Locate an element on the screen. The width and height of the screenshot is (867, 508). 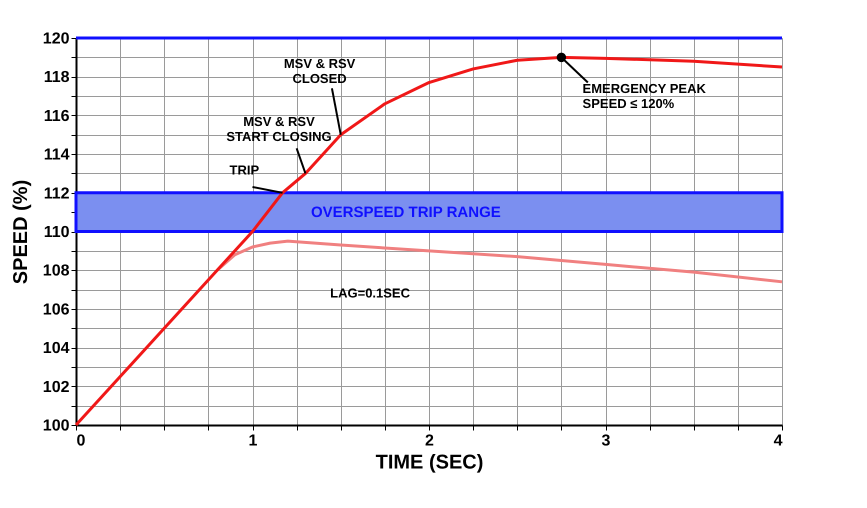
y-tick-label: 102 is located at coordinates (56, 387).